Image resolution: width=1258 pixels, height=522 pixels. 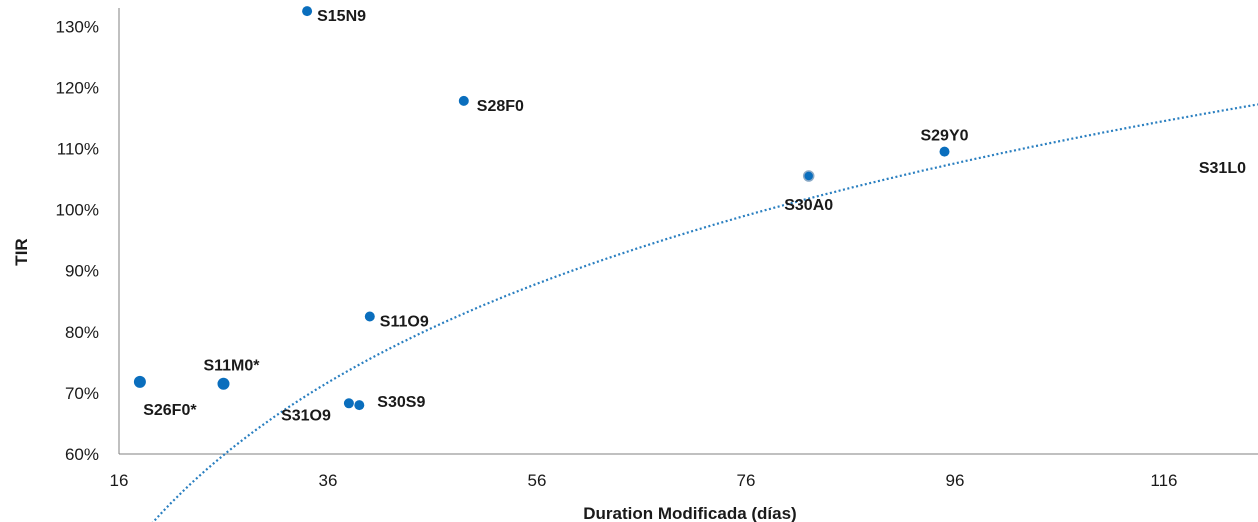 What do you see at coordinates (231, 366) in the screenshot?
I see `point-label: S11M0*` at bounding box center [231, 366].